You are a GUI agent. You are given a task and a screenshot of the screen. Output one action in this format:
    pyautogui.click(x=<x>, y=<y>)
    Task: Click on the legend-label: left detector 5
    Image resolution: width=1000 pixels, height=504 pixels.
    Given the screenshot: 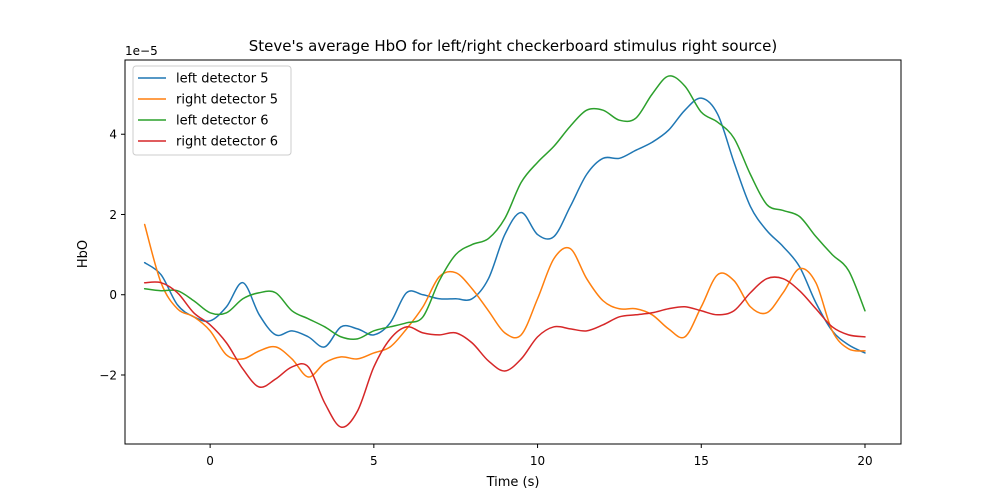 What is the action you would take?
    pyautogui.click(x=222, y=79)
    